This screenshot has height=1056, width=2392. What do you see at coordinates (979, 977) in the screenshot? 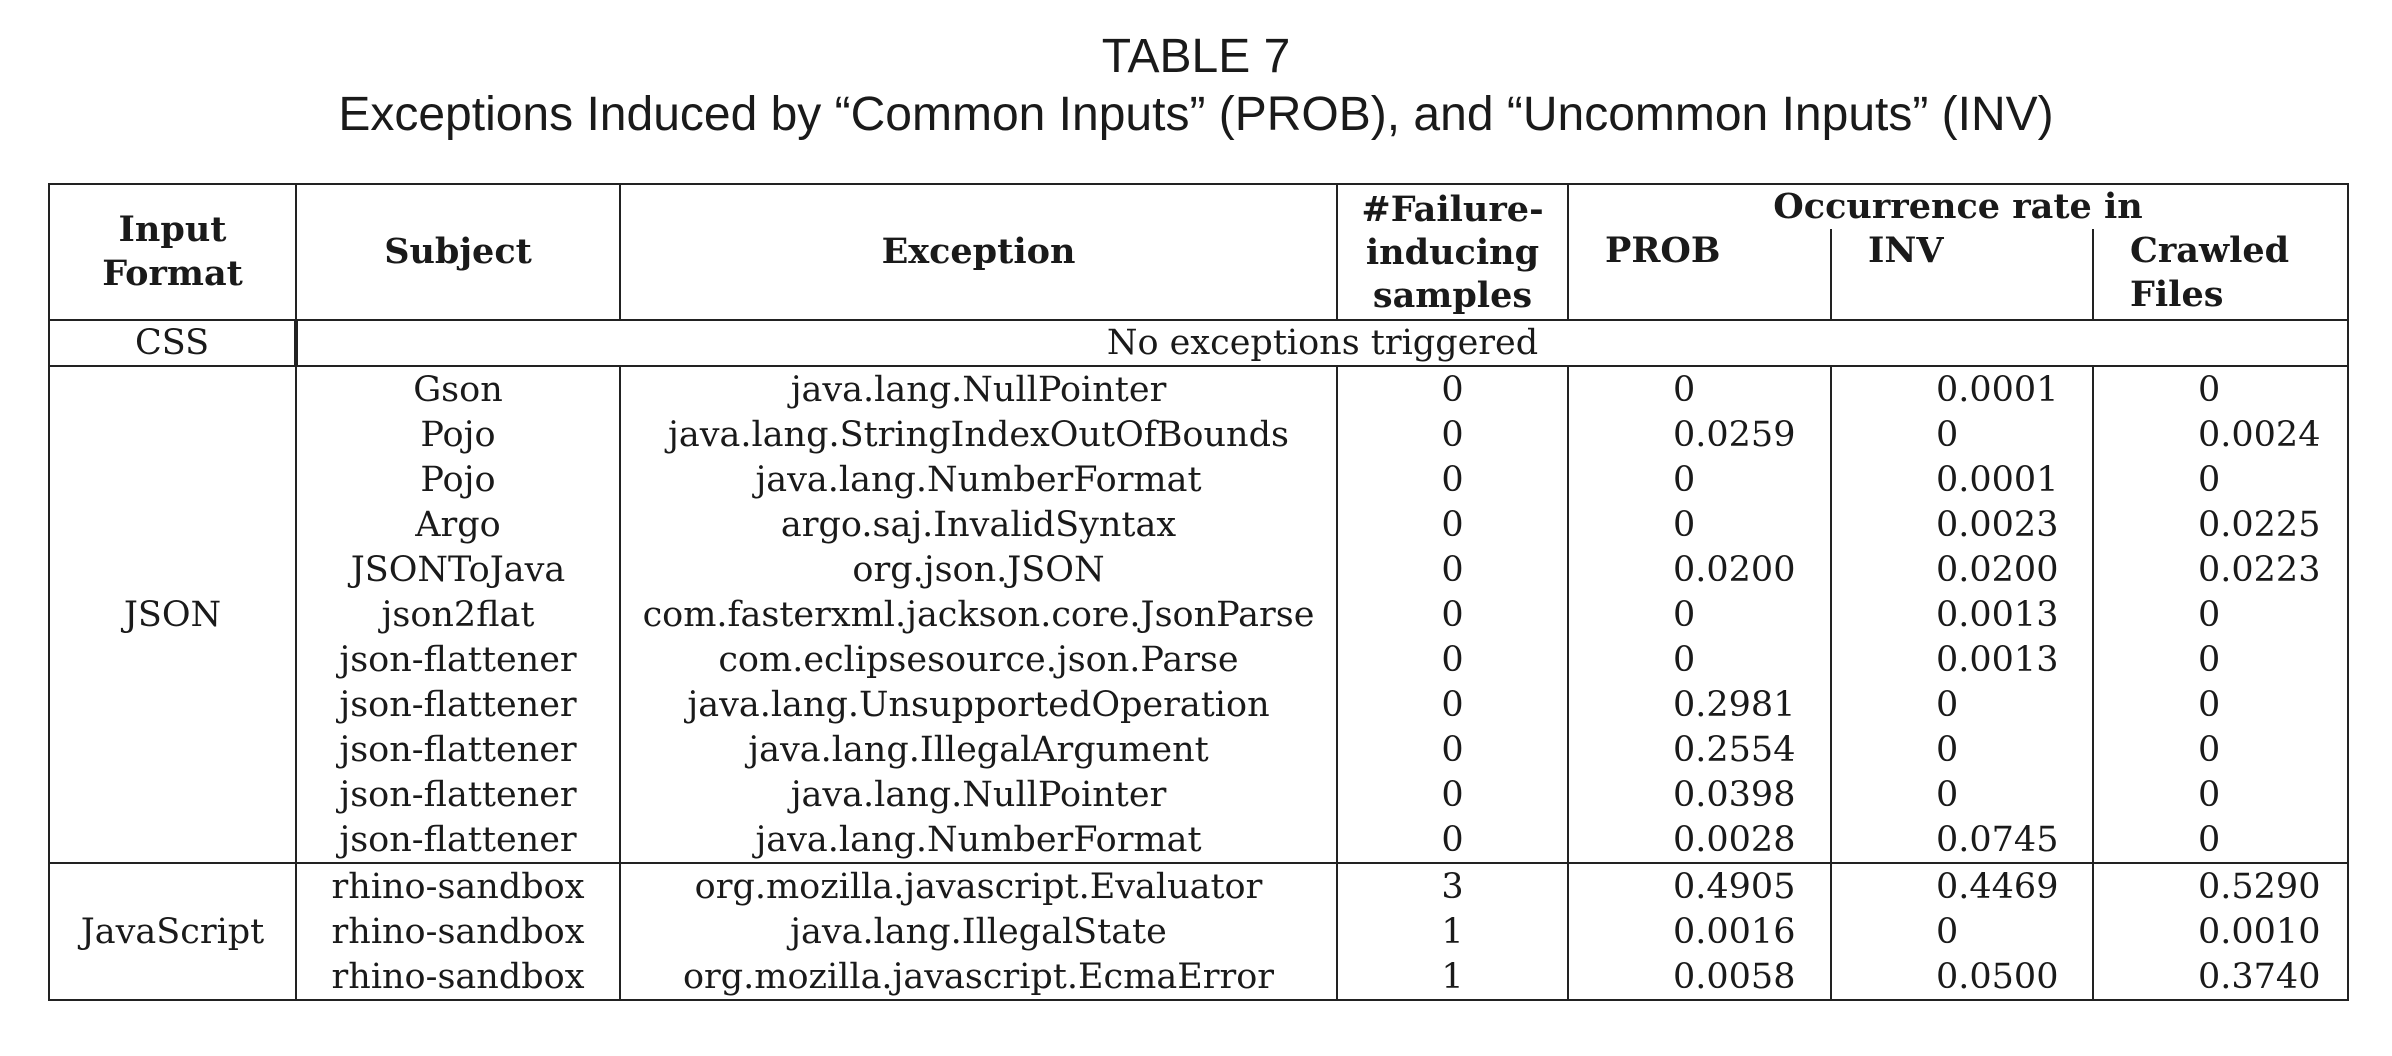
I see `exception-cell: org.mozilla.javascript.EcmaError` at bounding box center [979, 977].